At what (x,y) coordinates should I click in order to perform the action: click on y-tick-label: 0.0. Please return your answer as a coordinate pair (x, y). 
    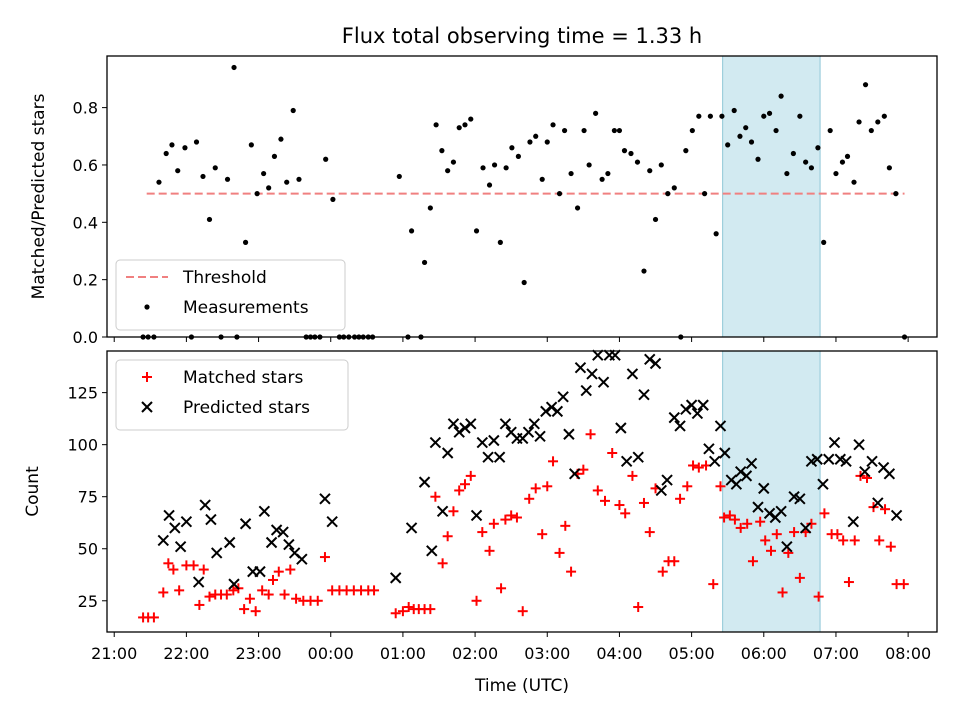
    Looking at the image, I should click on (85, 337).